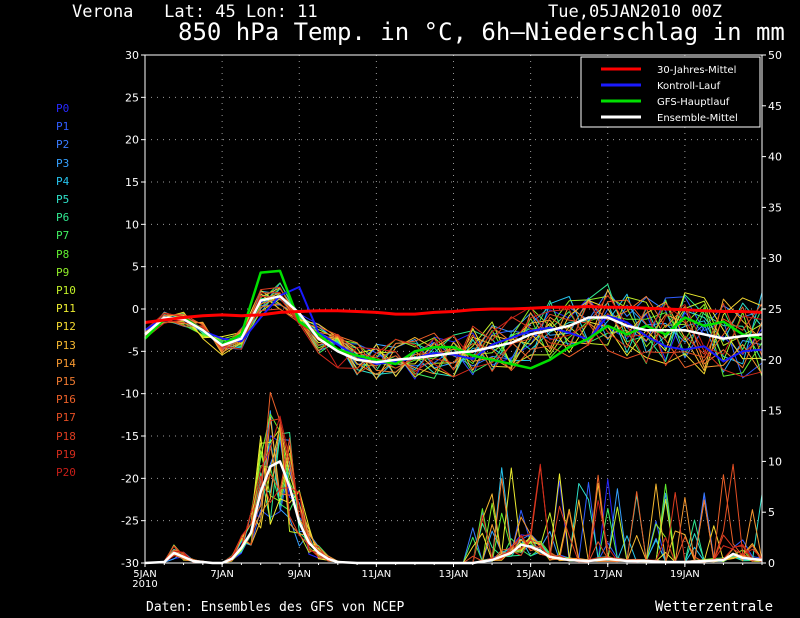  I want to click on y-right-tick-label: 15, so click(775, 411).